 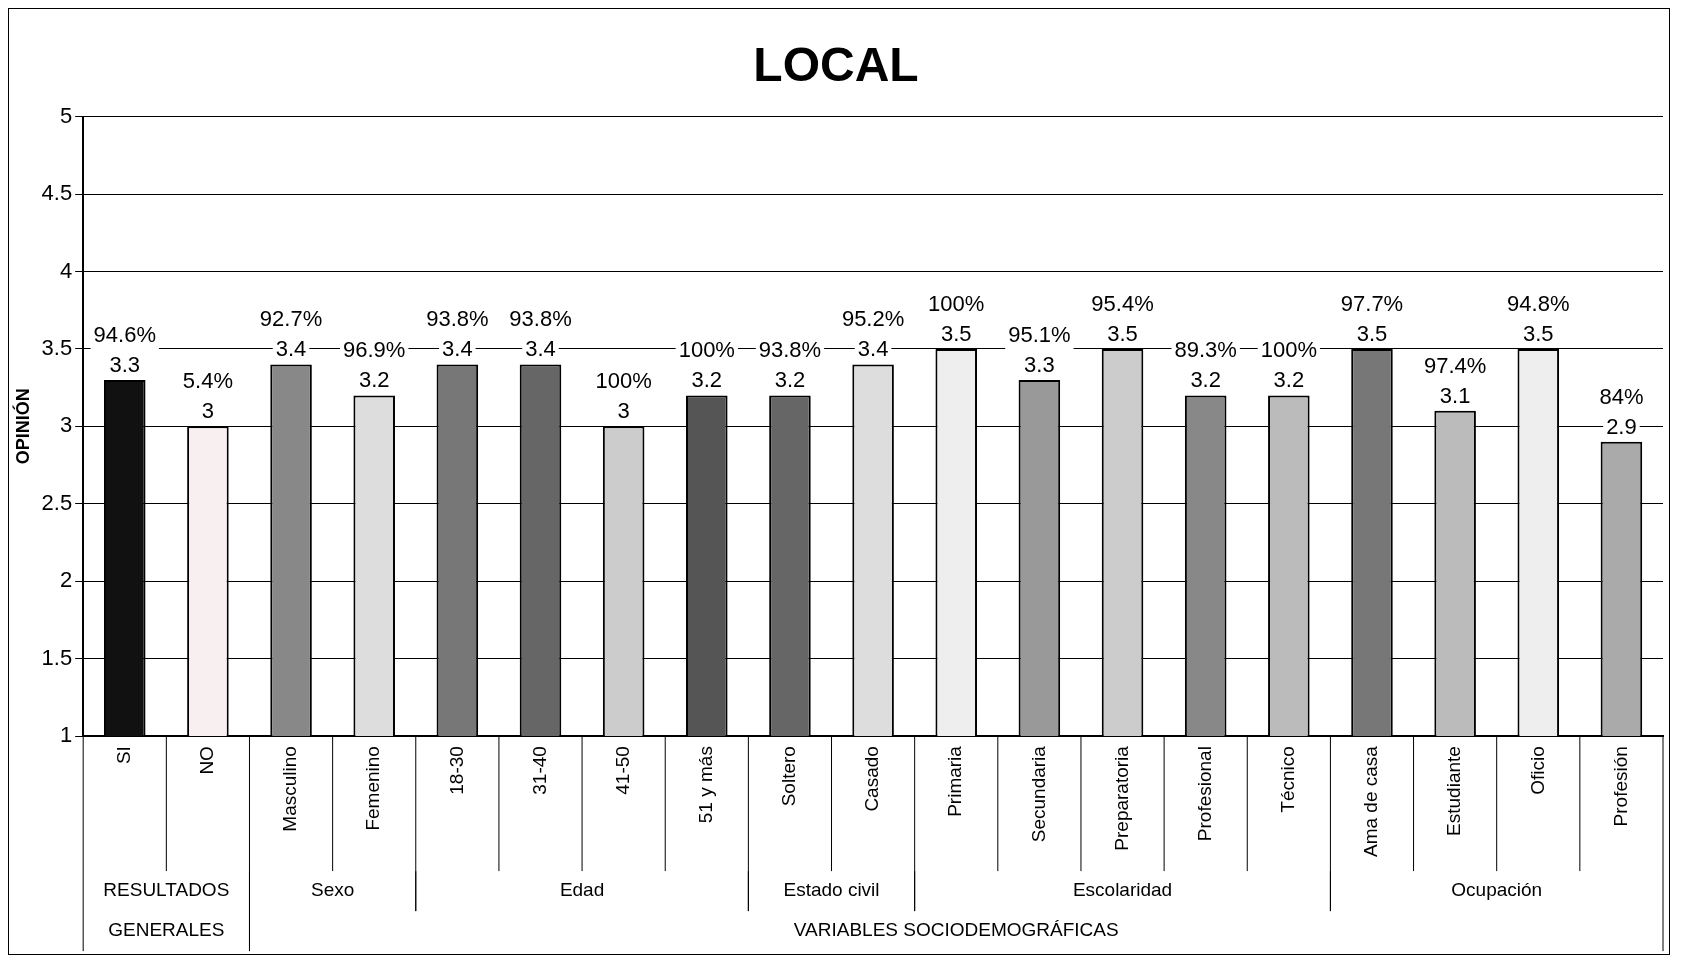 What do you see at coordinates (66, 270) in the screenshot?
I see `y-tick-label: 4` at bounding box center [66, 270].